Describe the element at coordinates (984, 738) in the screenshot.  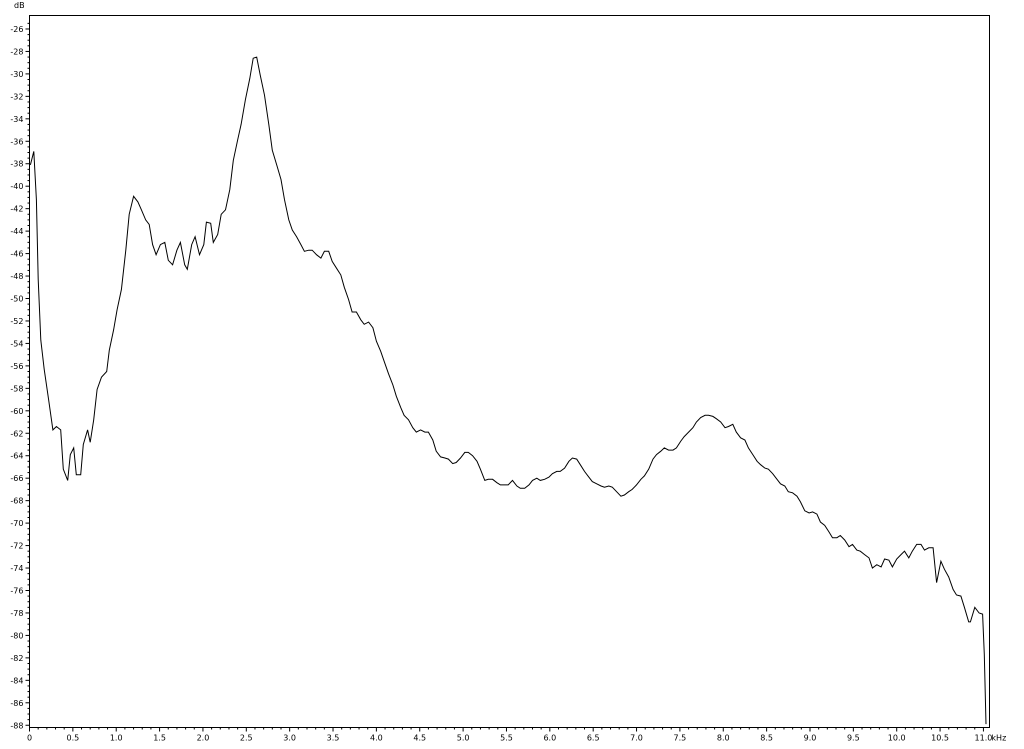
I see `x-tick-label: 11.0` at that location.